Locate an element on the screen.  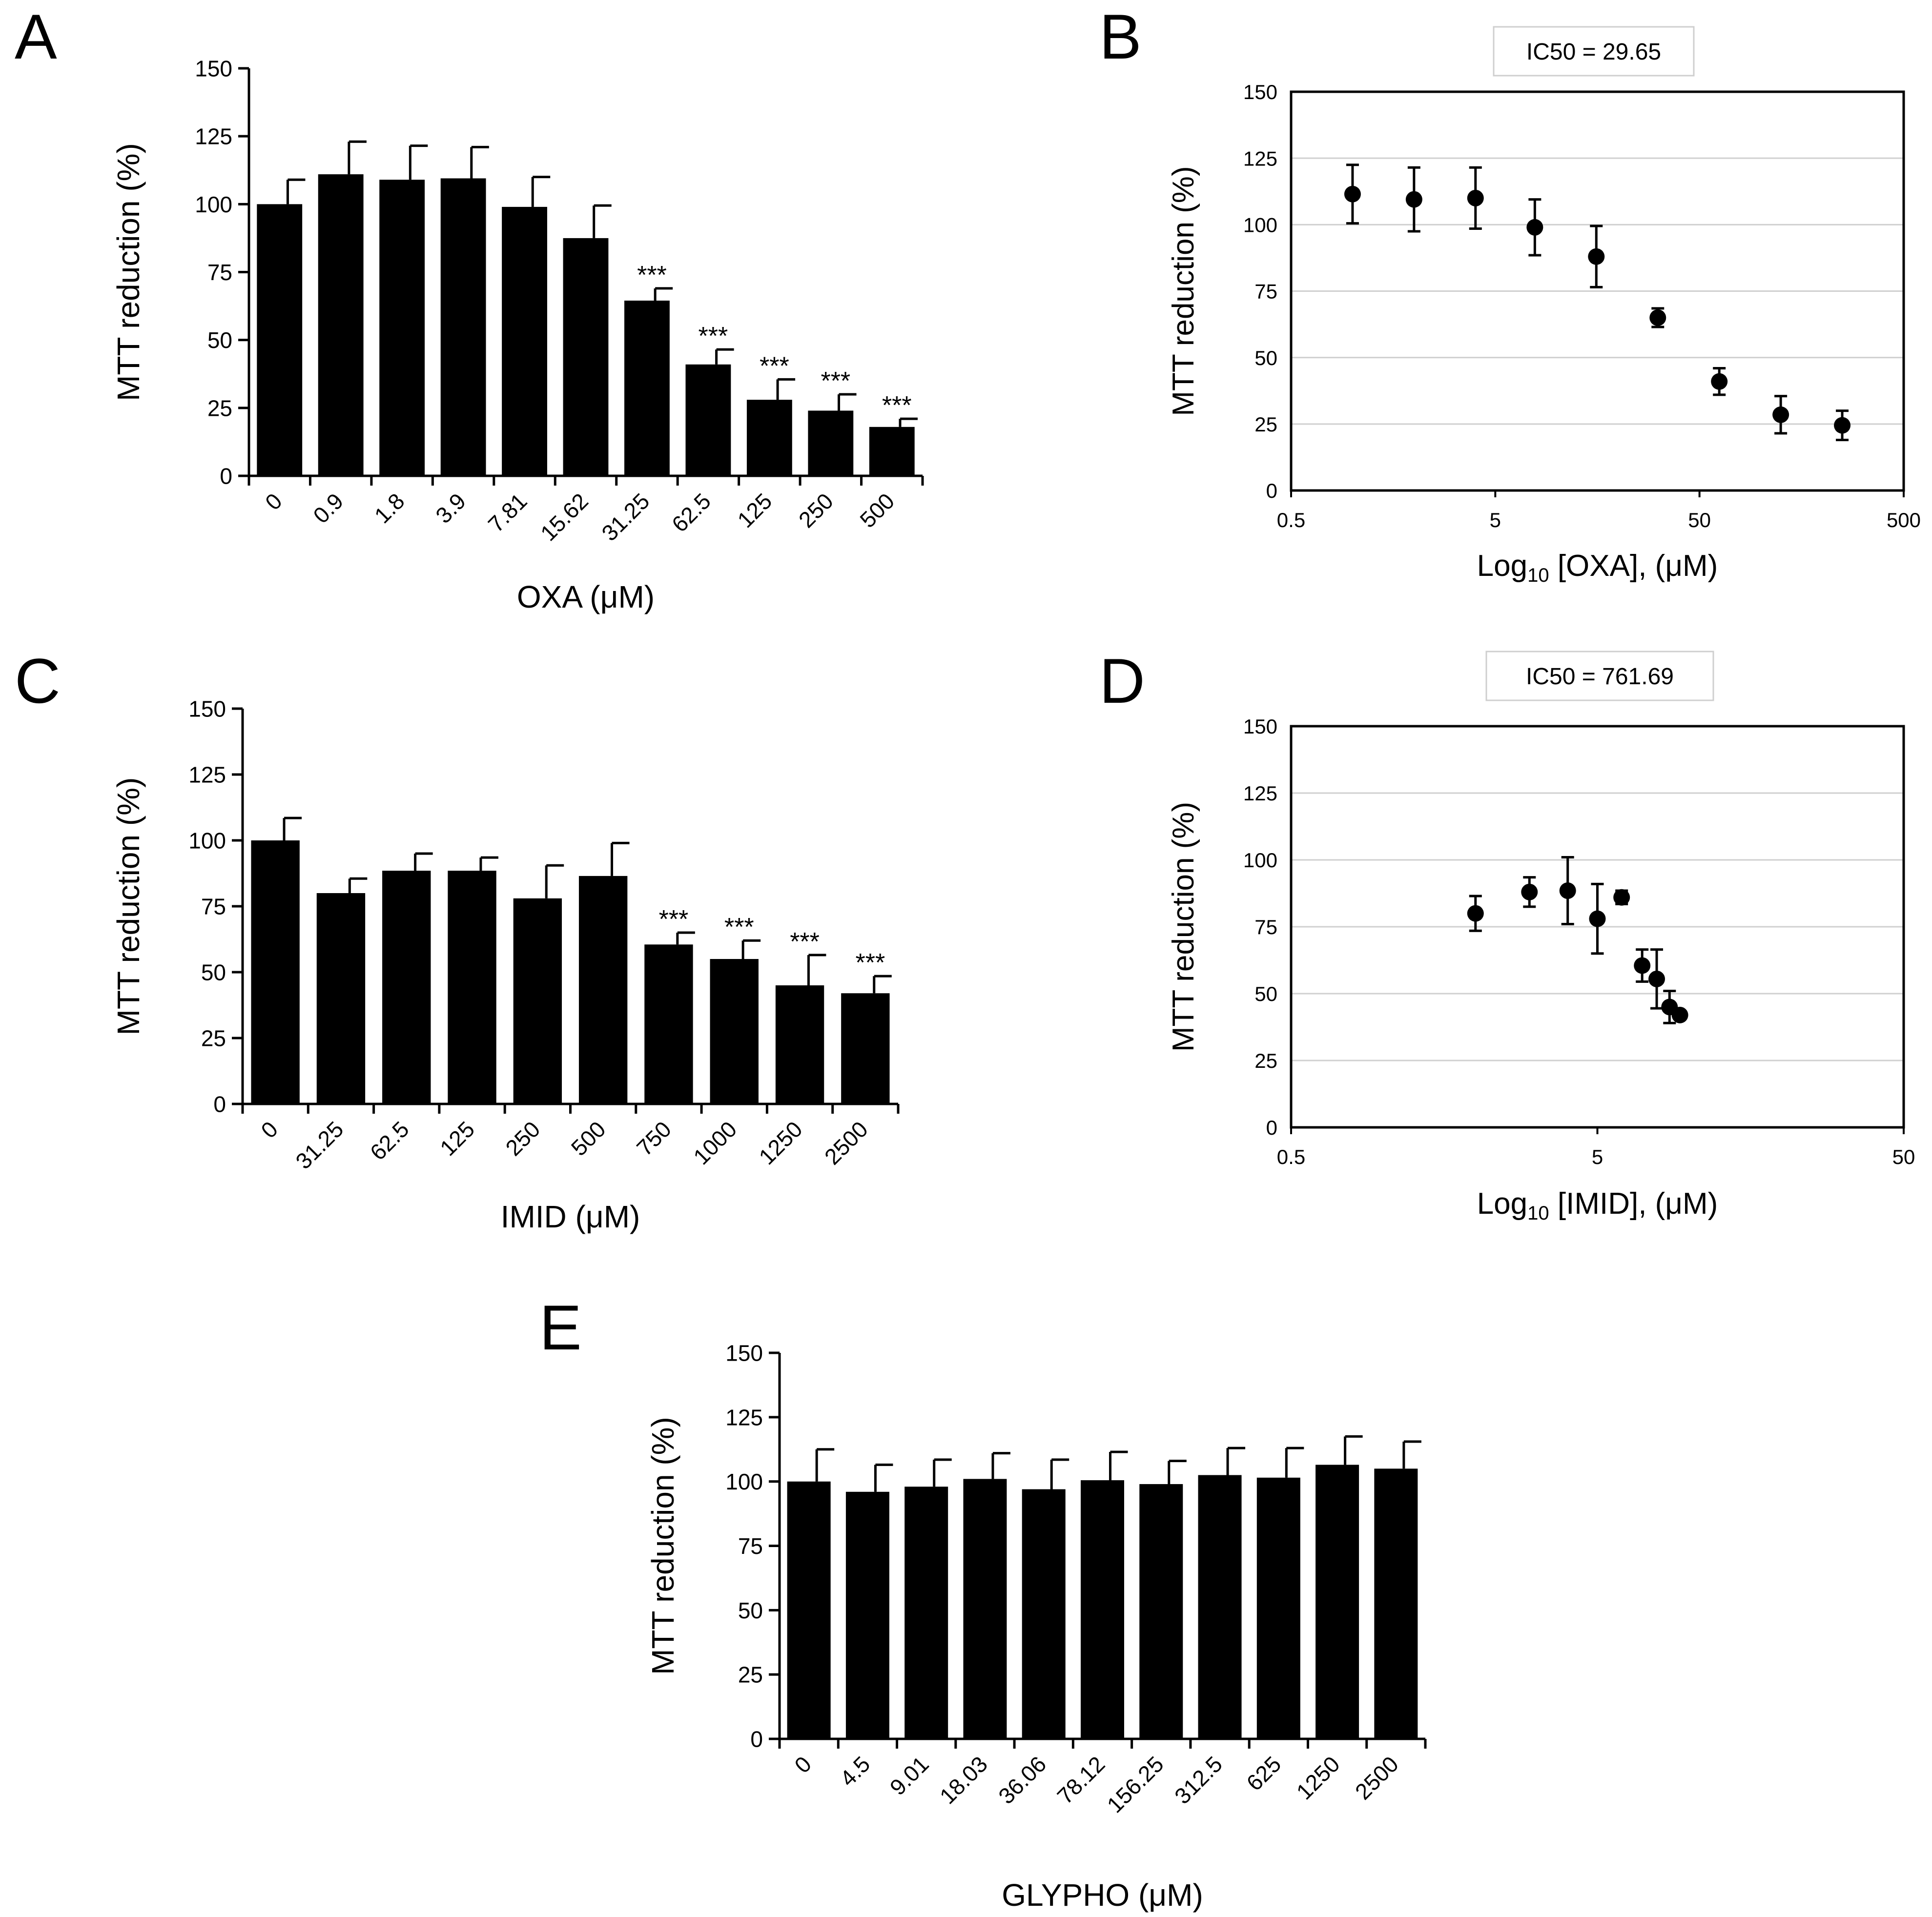
ic50-box-d is located at coordinates (1599, 676).